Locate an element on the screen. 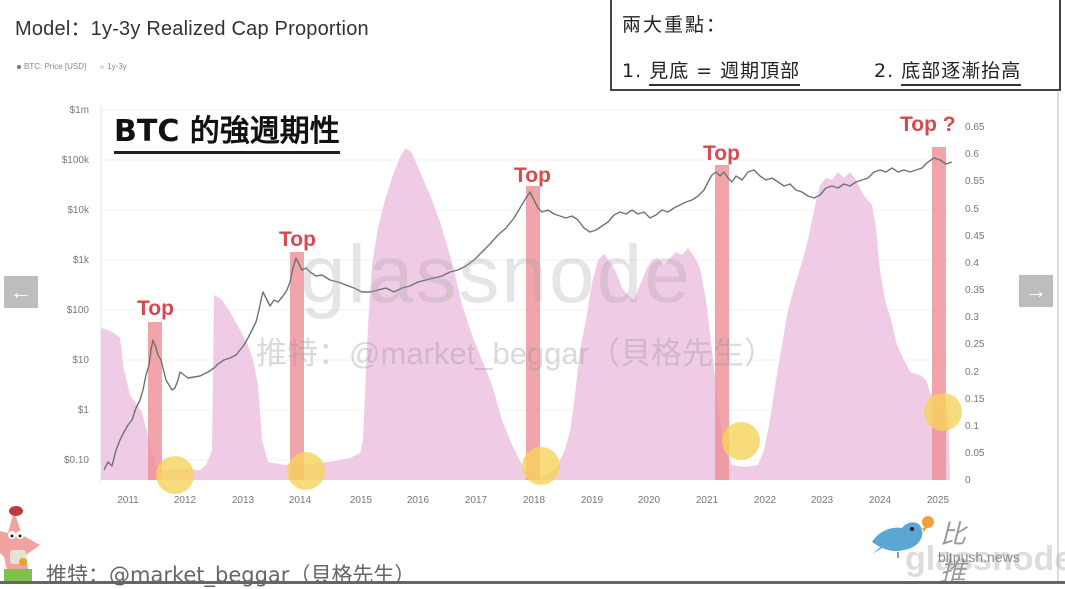 The width and height of the screenshot is (1065, 589). note-point-2-number: 2. is located at coordinates (884, 71).